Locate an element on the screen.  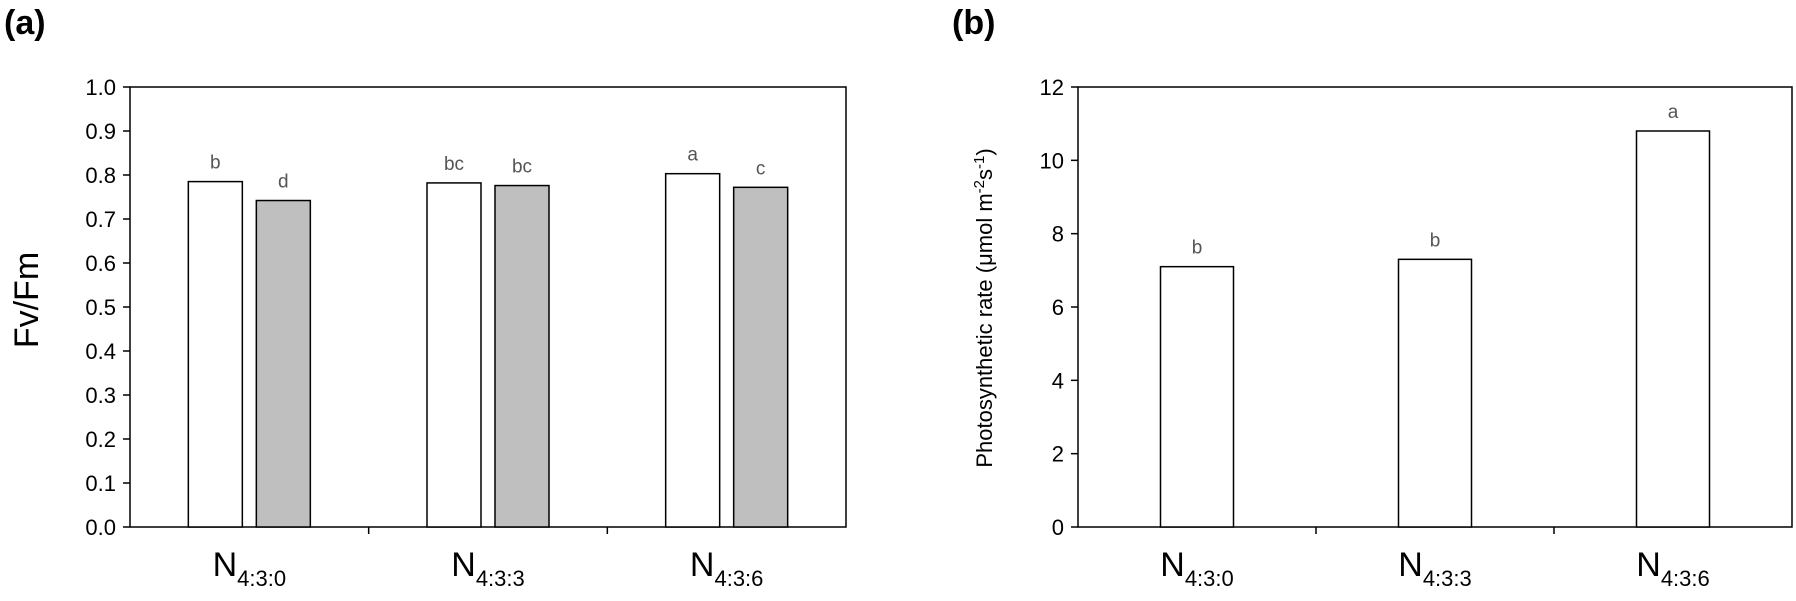
y-tick-label: 0.6 is located at coordinates (100, 263).